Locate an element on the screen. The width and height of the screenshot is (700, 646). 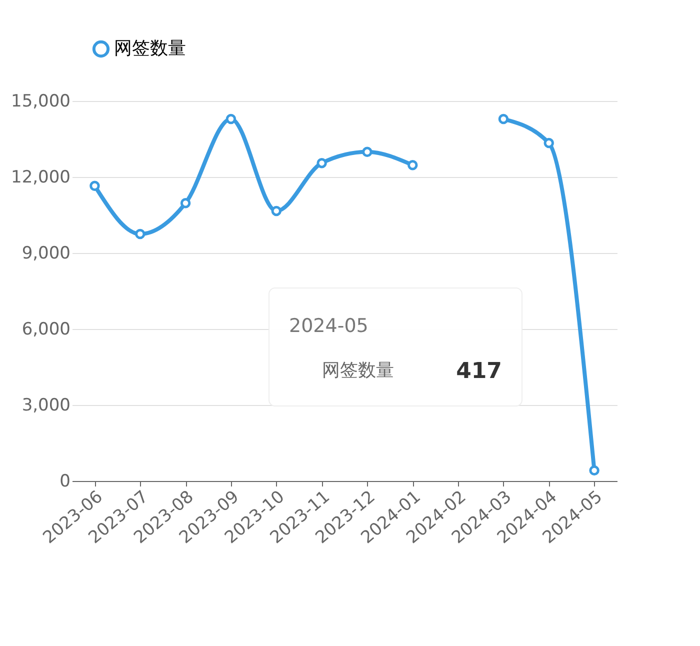
y-tick-label: 12,000 is located at coordinates (40, 178).